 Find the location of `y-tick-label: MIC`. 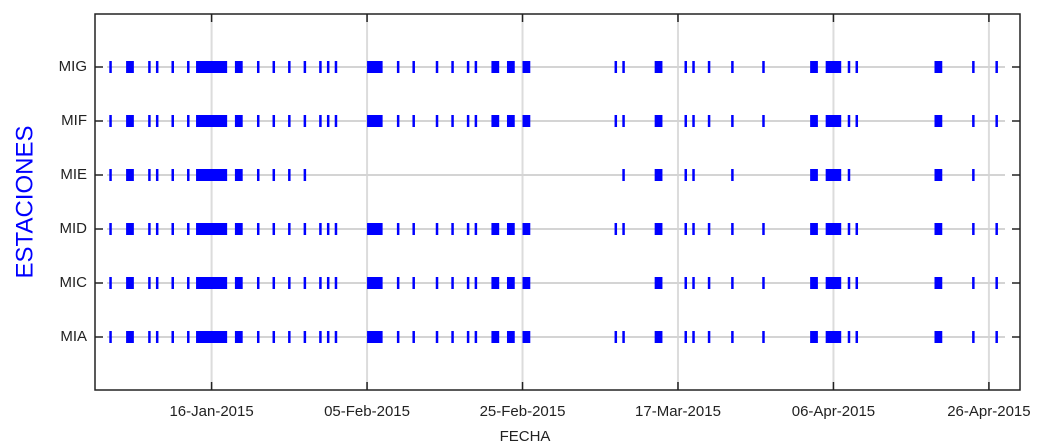

y-tick-label: MIC is located at coordinates (74, 282).